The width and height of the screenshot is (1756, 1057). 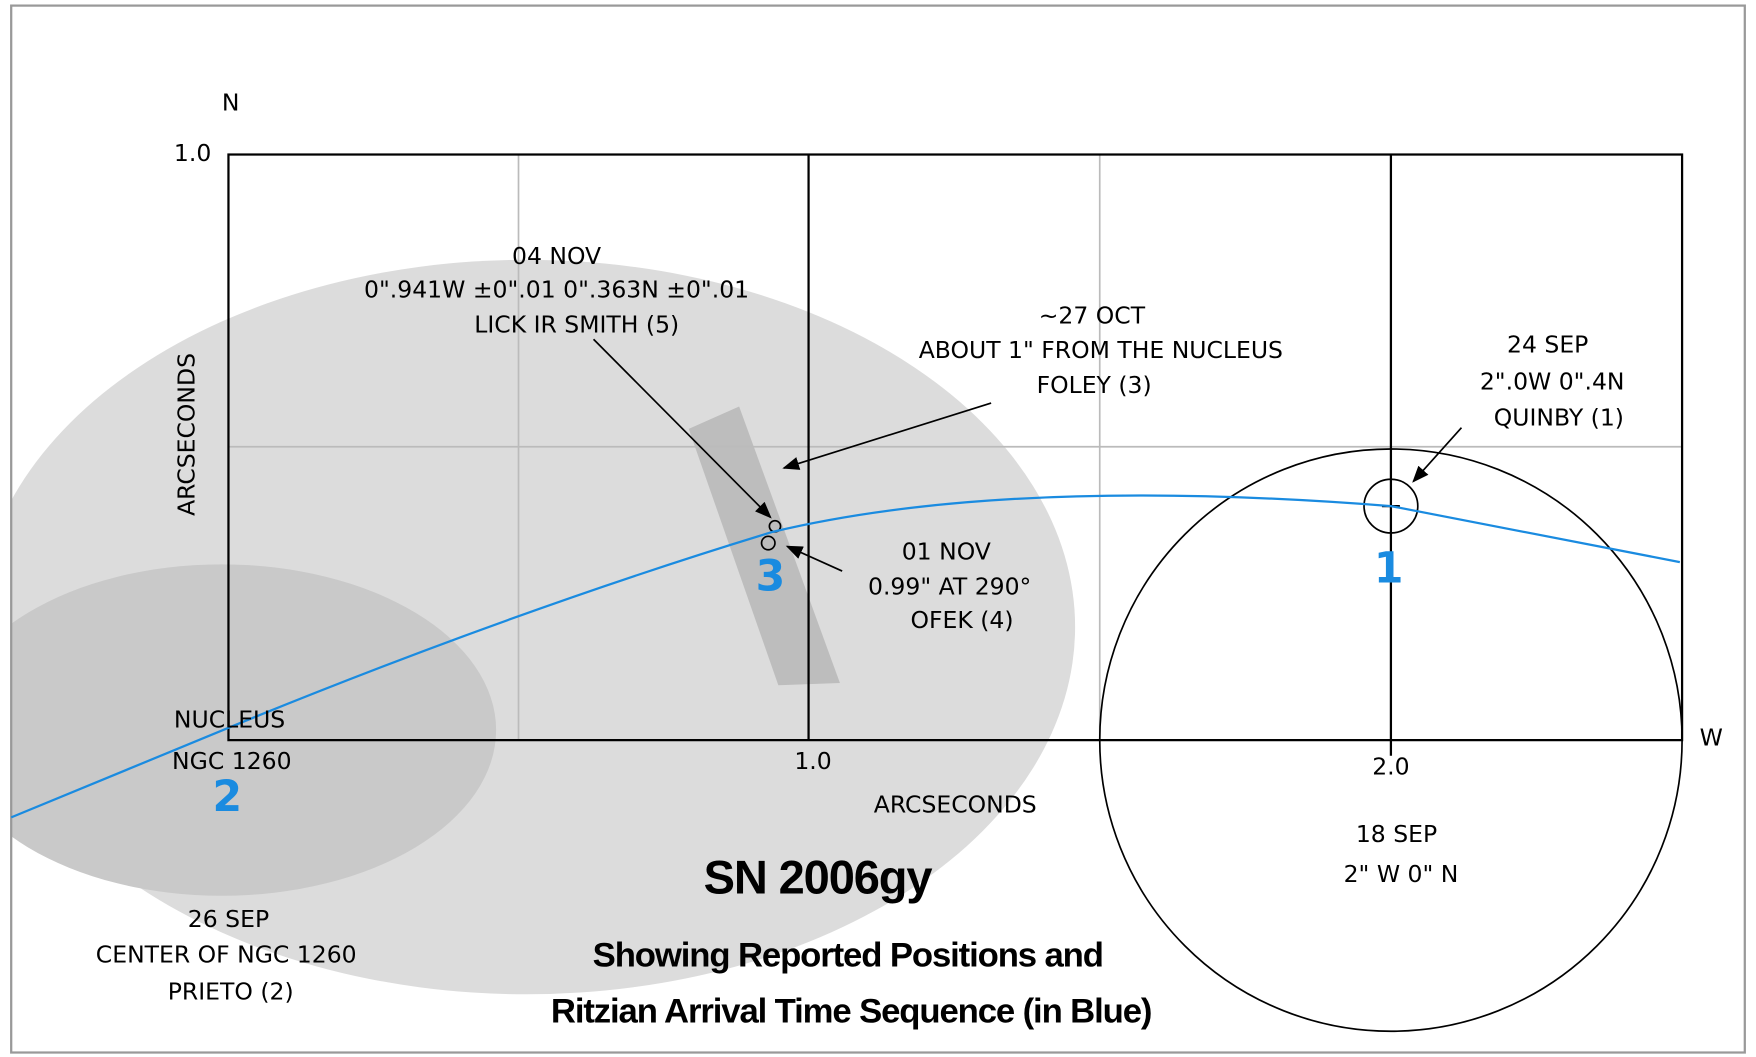 What do you see at coordinates (576, 324) in the screenshot?
I see `annotation: LICK IR SMITH (5)` at bounding box center [576, 324].